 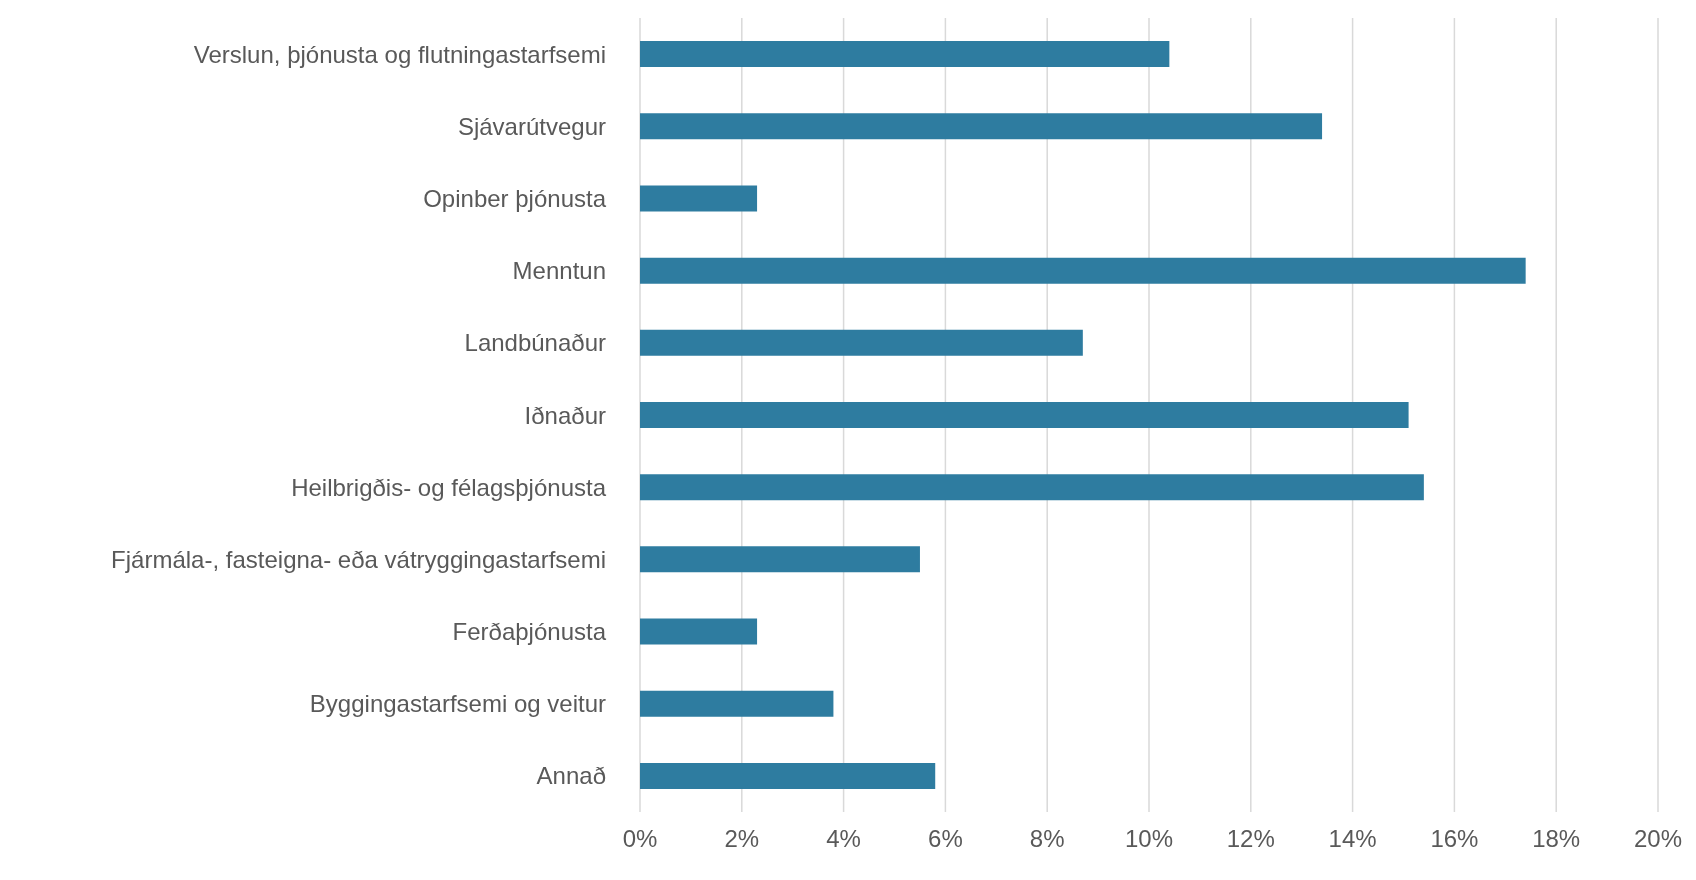 What do you see at coordinates (449, 487) in the screenshot?
I see `y-tick-label: Heilbrigðis- og félagsþjónusta` at bounding box center [449, 487].